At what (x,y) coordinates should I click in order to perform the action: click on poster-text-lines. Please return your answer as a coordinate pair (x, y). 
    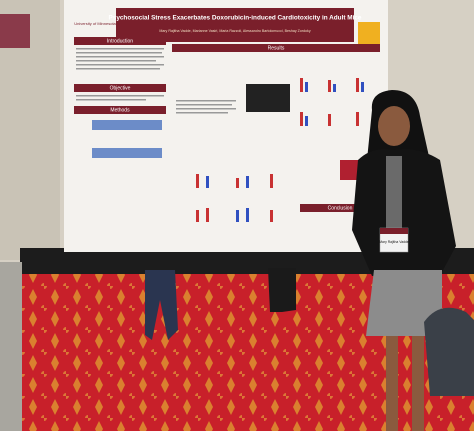
    Looking at the image, I should click on (156, 81).